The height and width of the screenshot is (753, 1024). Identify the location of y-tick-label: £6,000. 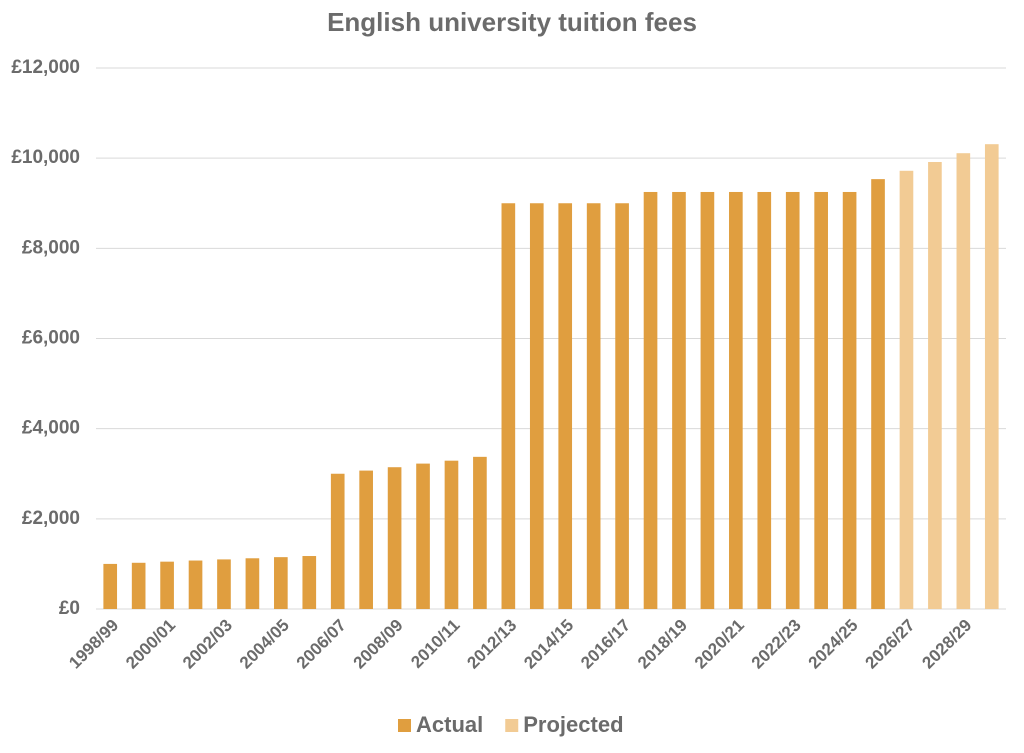
(51, 338).